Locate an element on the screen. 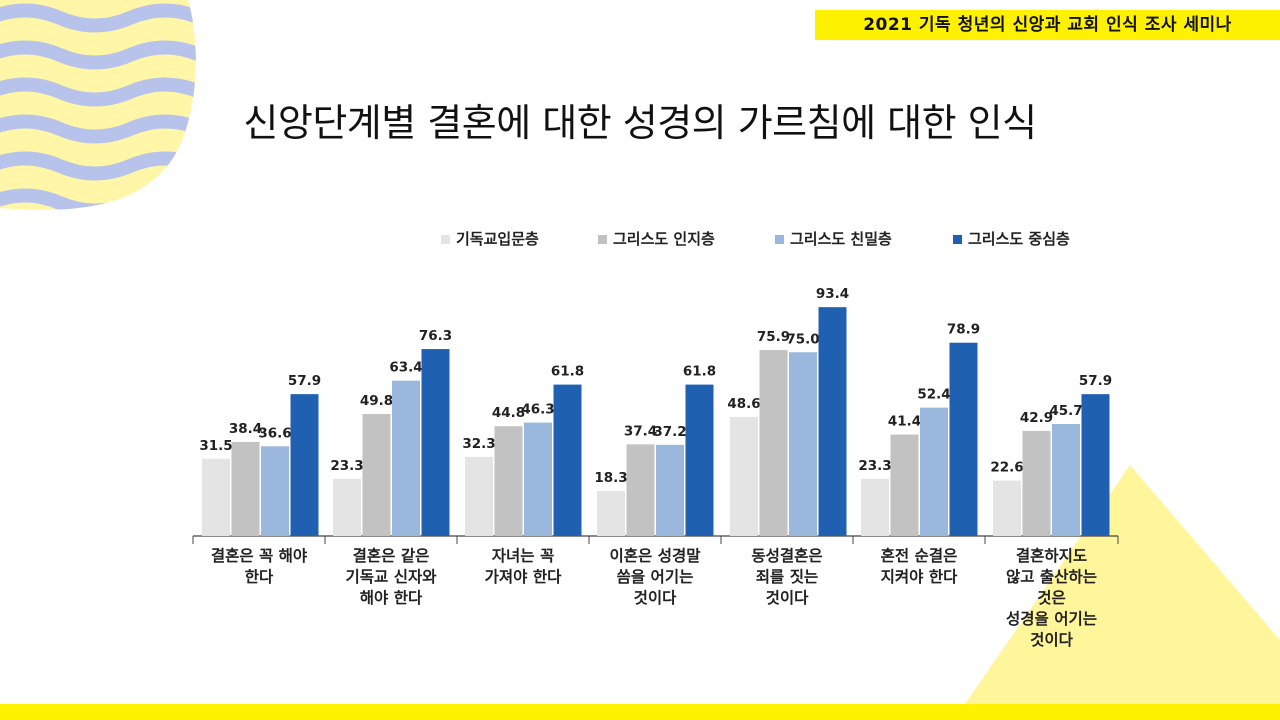 This screenshot has height=720, width=1280. category-label-line: 자녀는 꼭 is located at coordinates (523, 556).